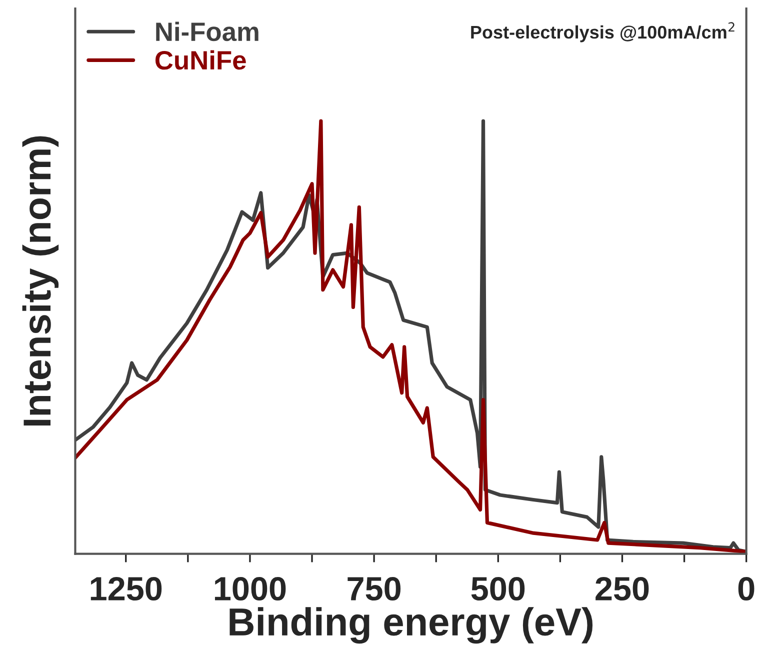 The width and height of the screenshot is (760, 657). Describe the element at coordinates (250, 588) in the screenshot. I see `x-tick-label: 1000` at that location.